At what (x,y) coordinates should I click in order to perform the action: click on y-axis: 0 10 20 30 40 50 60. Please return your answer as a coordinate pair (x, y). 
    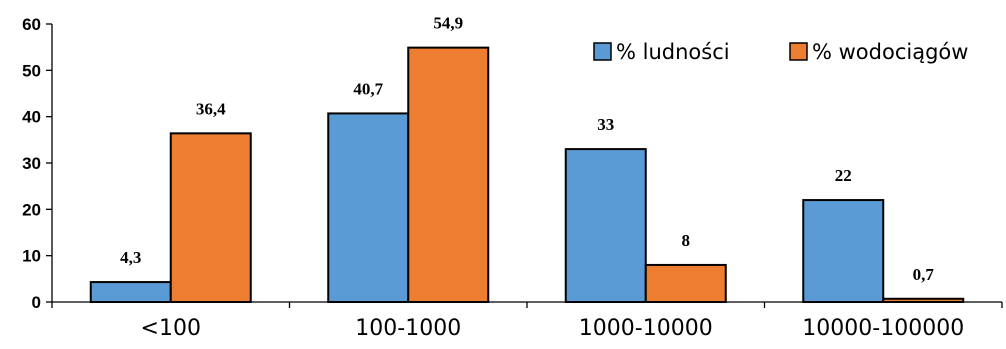
    Looking at the image, I should click on (37, 163).